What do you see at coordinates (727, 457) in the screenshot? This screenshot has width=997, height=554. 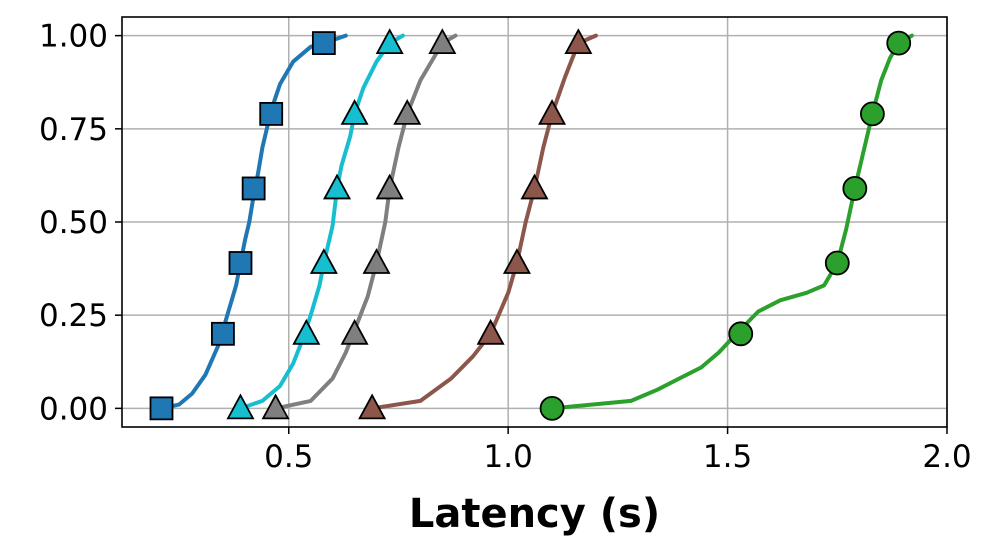 I see `x-tick-label: 1.5` at bounding box center [727, 457].